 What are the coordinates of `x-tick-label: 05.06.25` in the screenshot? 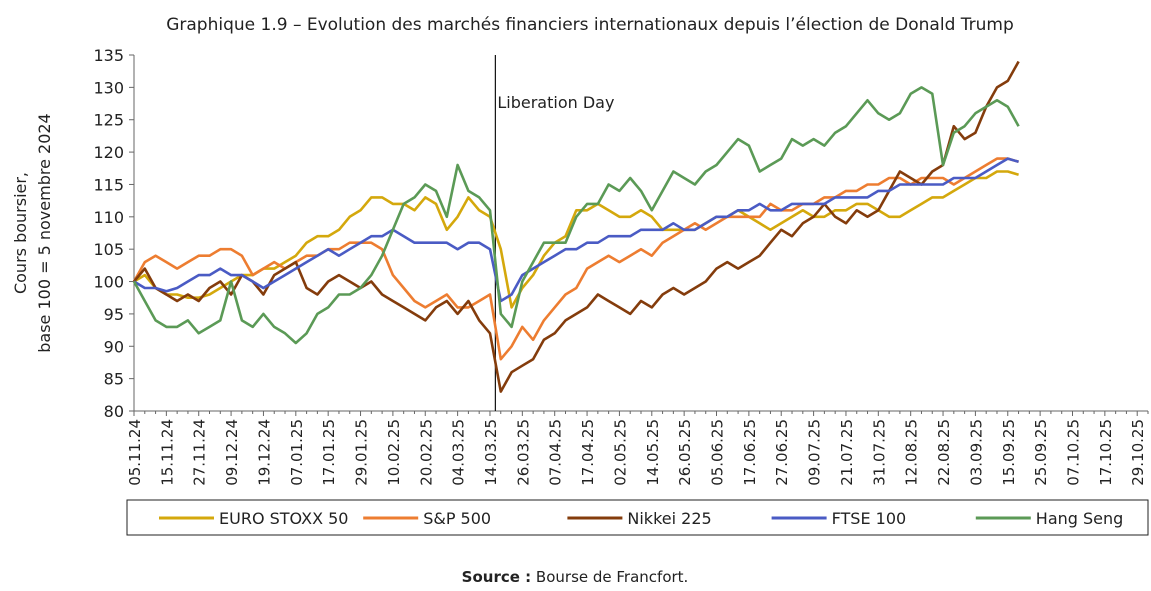 It's located at (718, 452).